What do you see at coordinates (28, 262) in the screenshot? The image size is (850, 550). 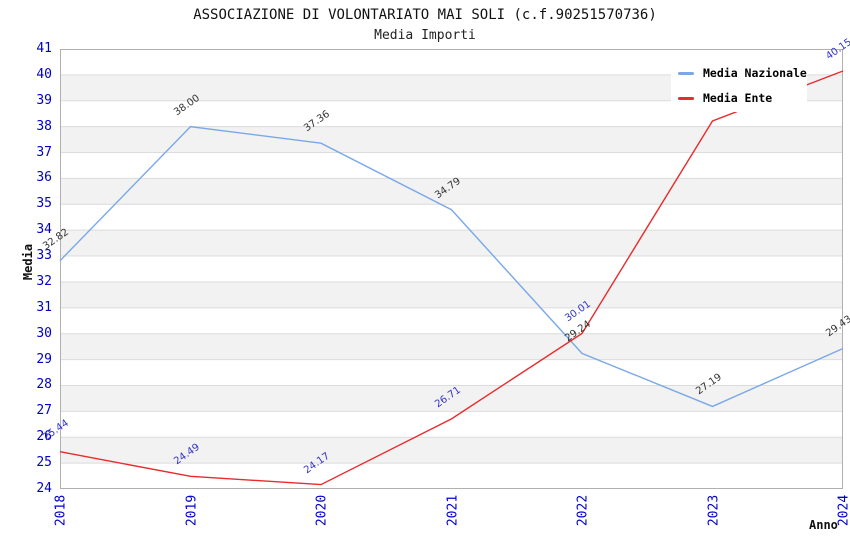 I see `y-axis-title: Media` at bounding box center [28, 262].